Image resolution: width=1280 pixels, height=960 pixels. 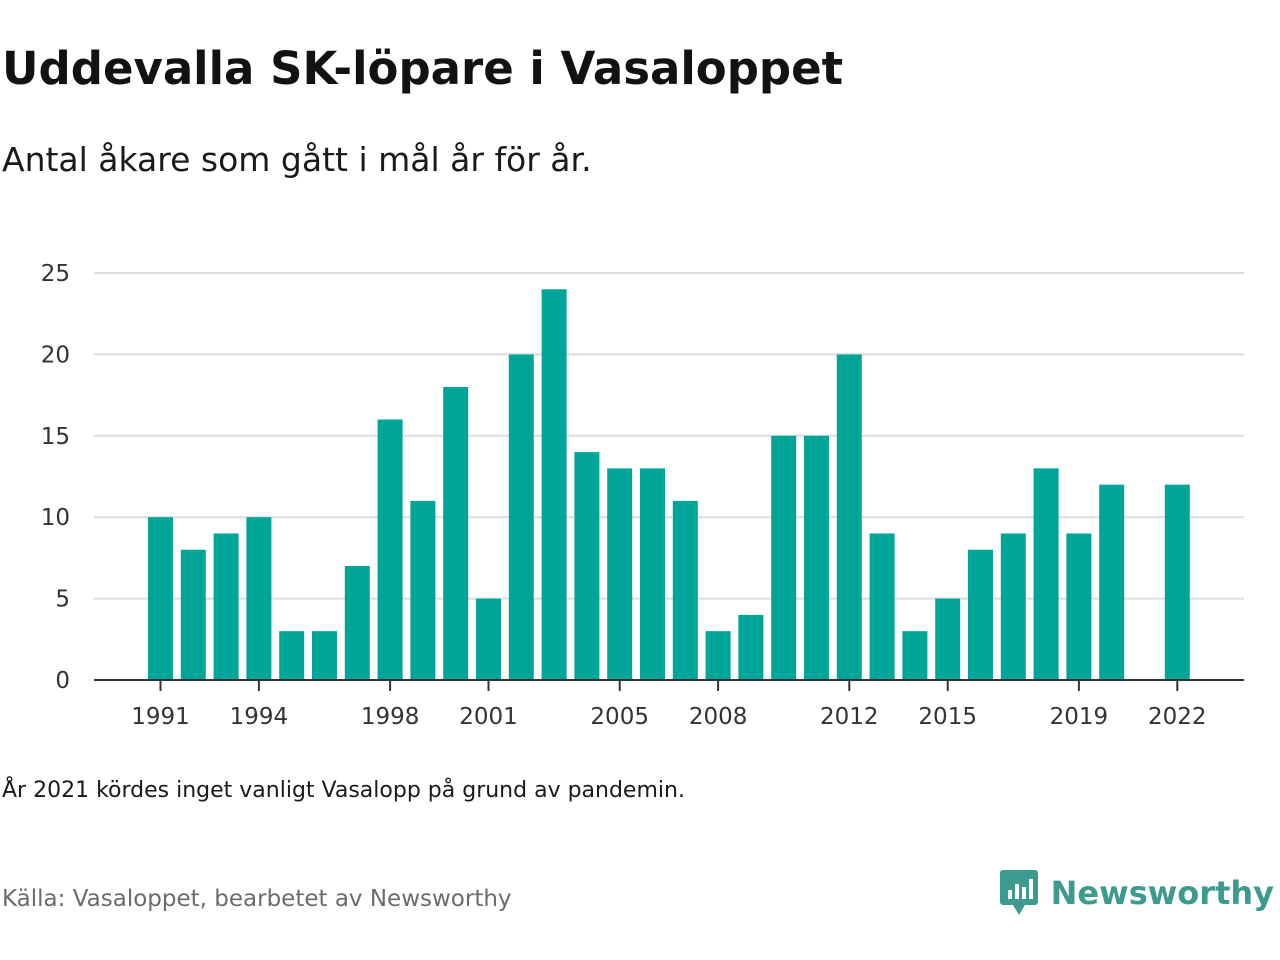 I want to click on axes, so click(x=669, y=685).